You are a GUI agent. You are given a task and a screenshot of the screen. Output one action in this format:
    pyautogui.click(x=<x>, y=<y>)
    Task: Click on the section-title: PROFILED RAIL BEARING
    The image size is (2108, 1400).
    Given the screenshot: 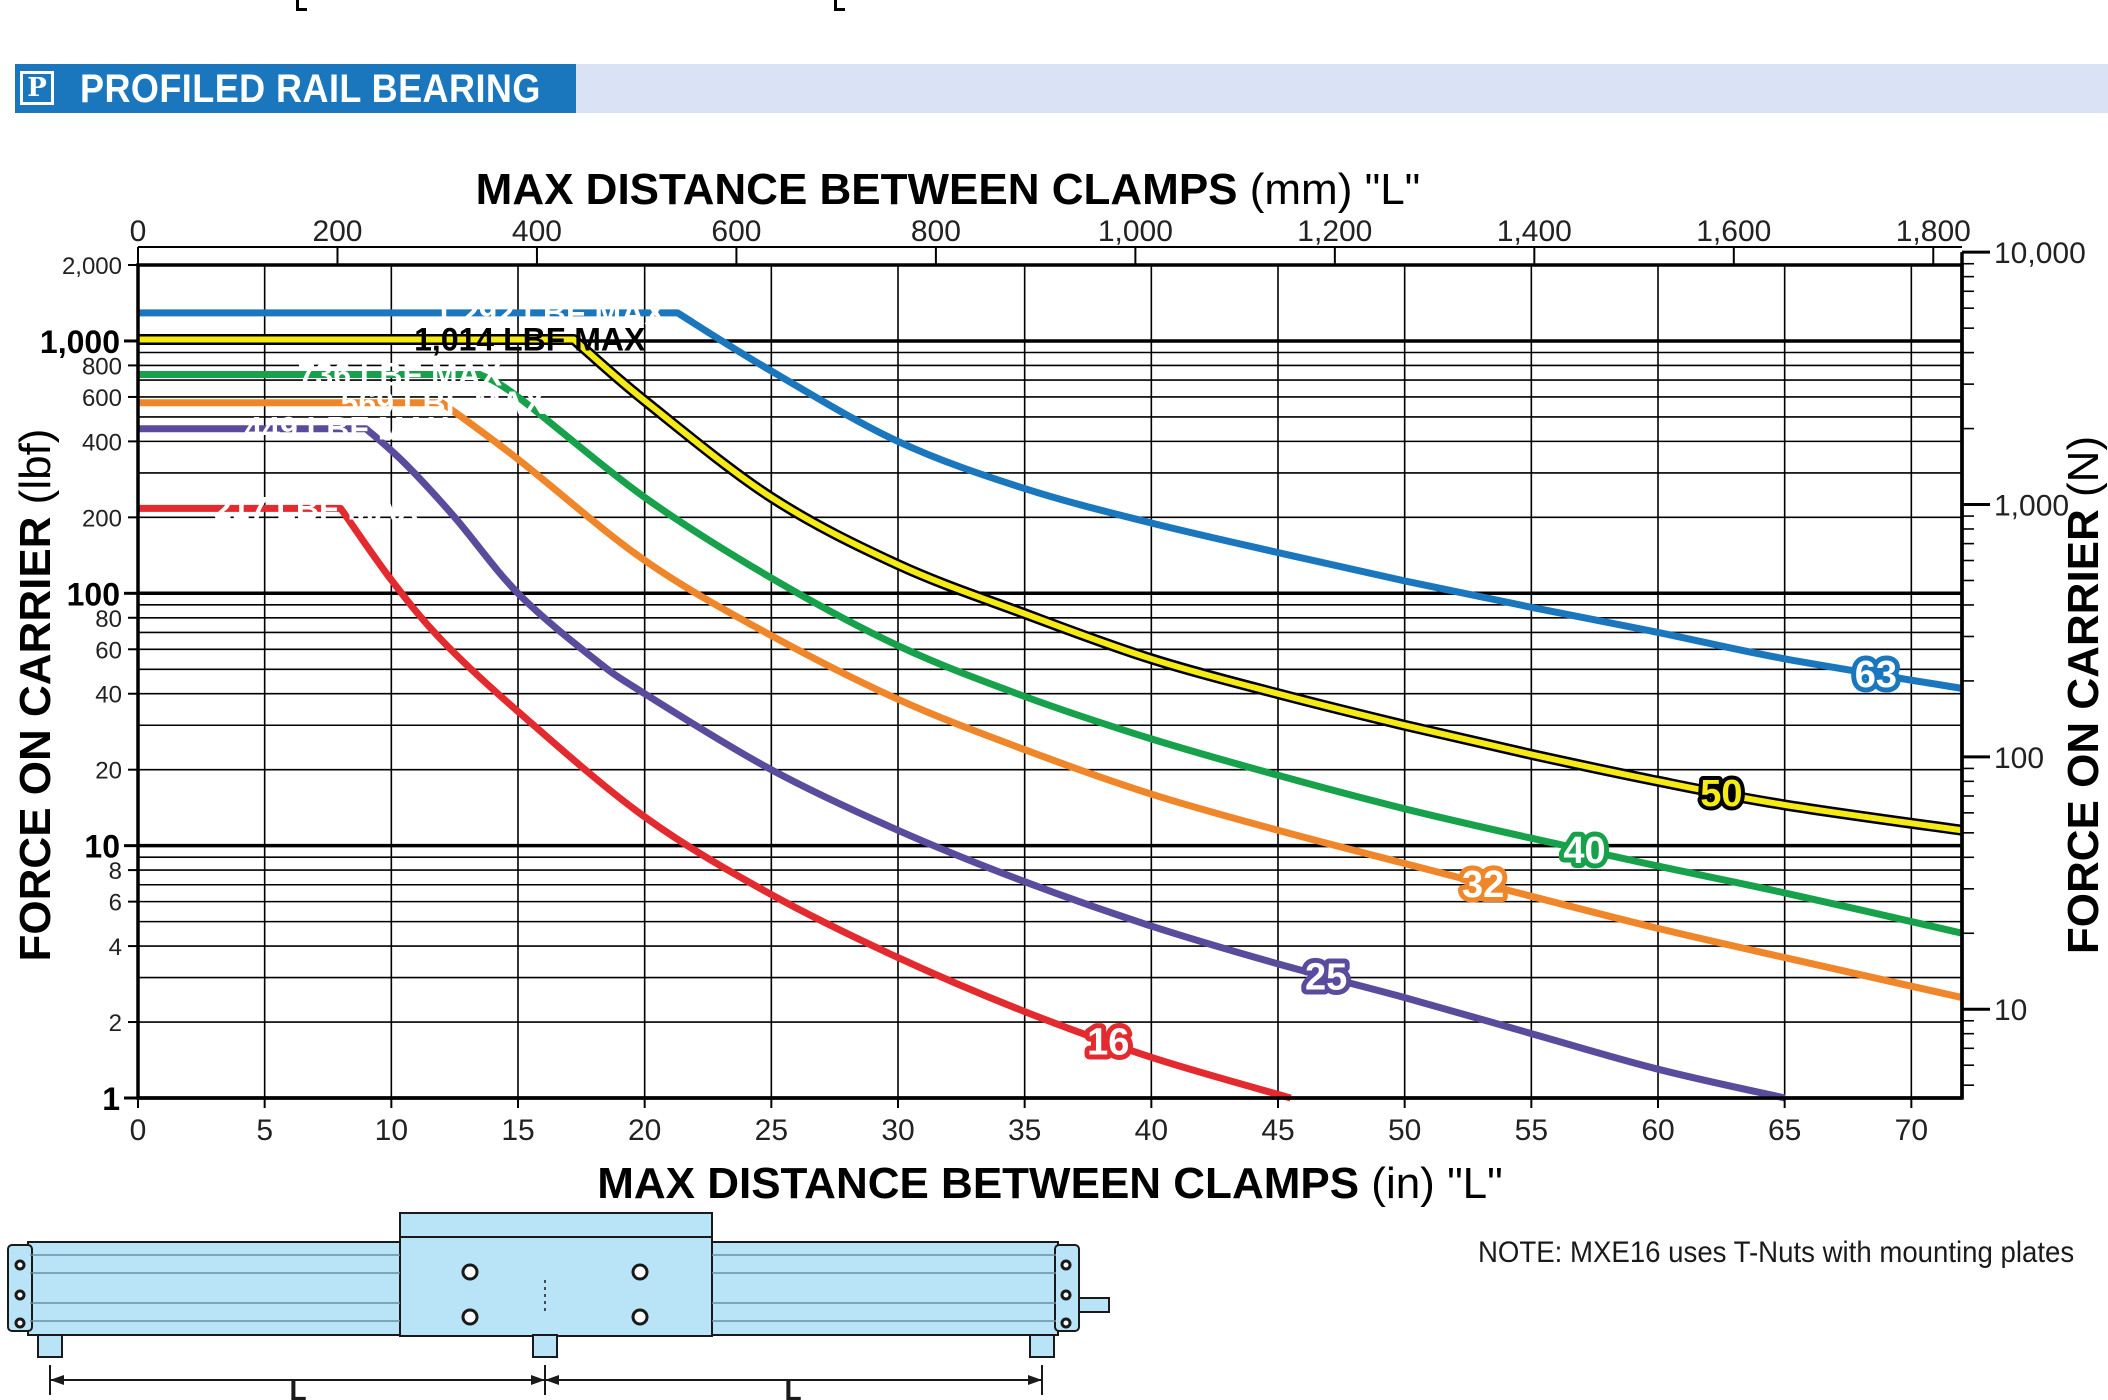 What is the action you would take?
    pyautogui.click(x=310, y=89)
    